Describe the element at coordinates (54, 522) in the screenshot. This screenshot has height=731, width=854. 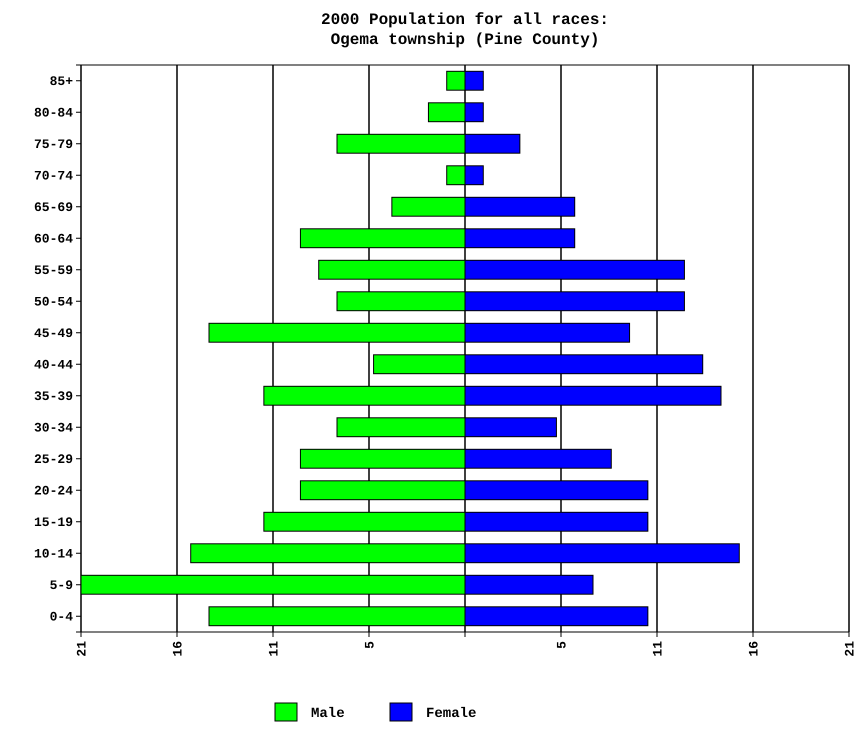
I see `y-tick-label: 15-19` at that location.